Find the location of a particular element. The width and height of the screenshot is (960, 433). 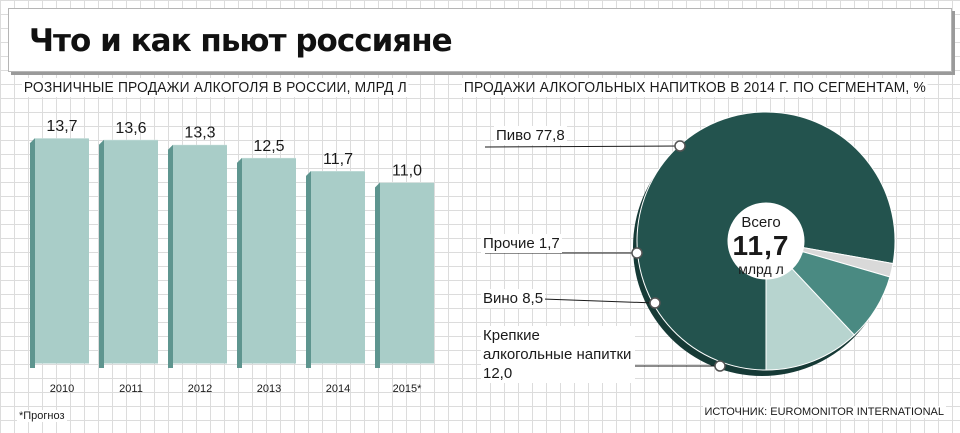

bar-value-label: 13,6 is located at coordinates (130, 128).